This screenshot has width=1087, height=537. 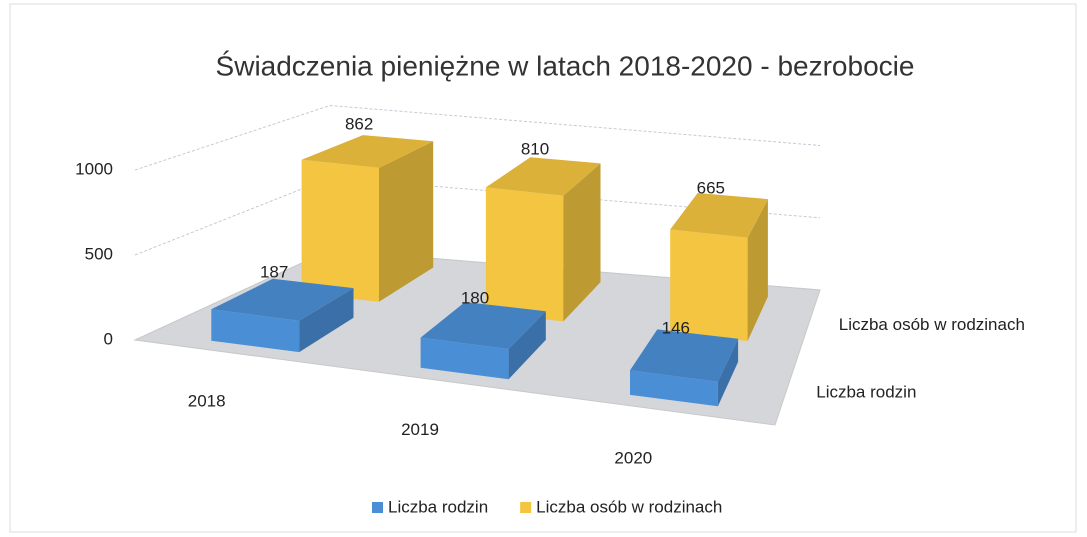 What do you see at coordinates (633, 457) in the screenshot?
I see `x-tick-label: 2020` at bounding box center [633, 457].